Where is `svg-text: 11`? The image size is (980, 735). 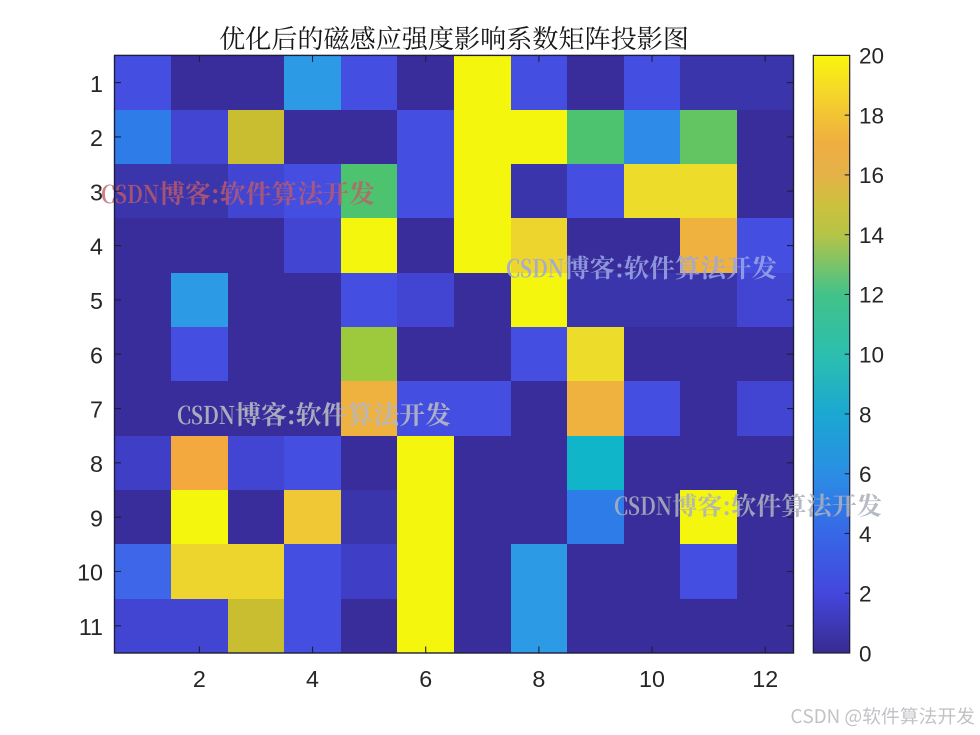
svg-text: 11 is located at coordinates (91, 627).